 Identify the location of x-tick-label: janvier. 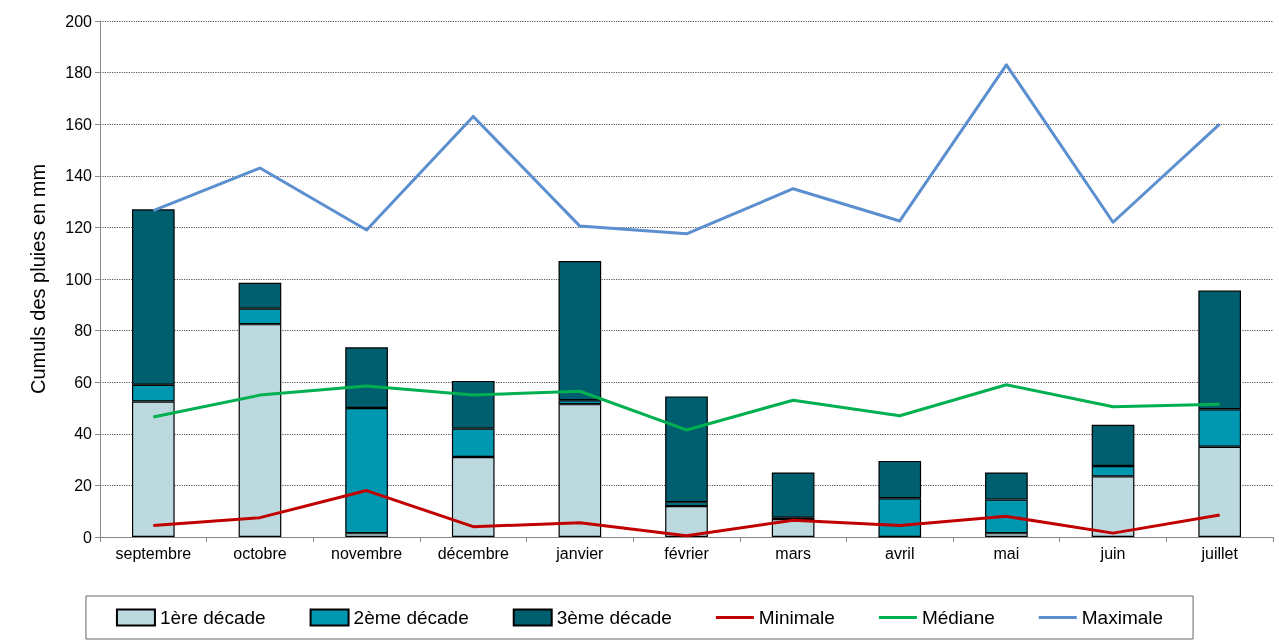
(580, 553).